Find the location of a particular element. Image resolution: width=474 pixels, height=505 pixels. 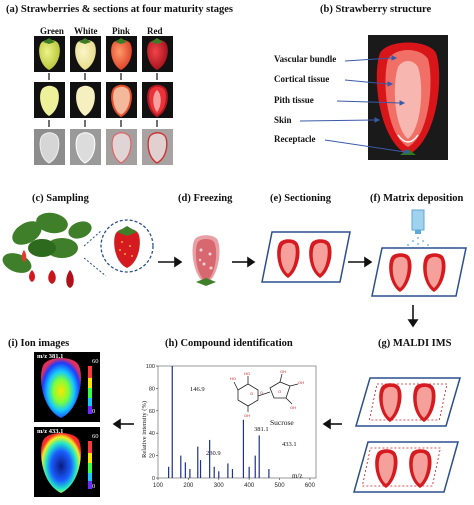

maturity-grid is located at coordinates (103, 100).